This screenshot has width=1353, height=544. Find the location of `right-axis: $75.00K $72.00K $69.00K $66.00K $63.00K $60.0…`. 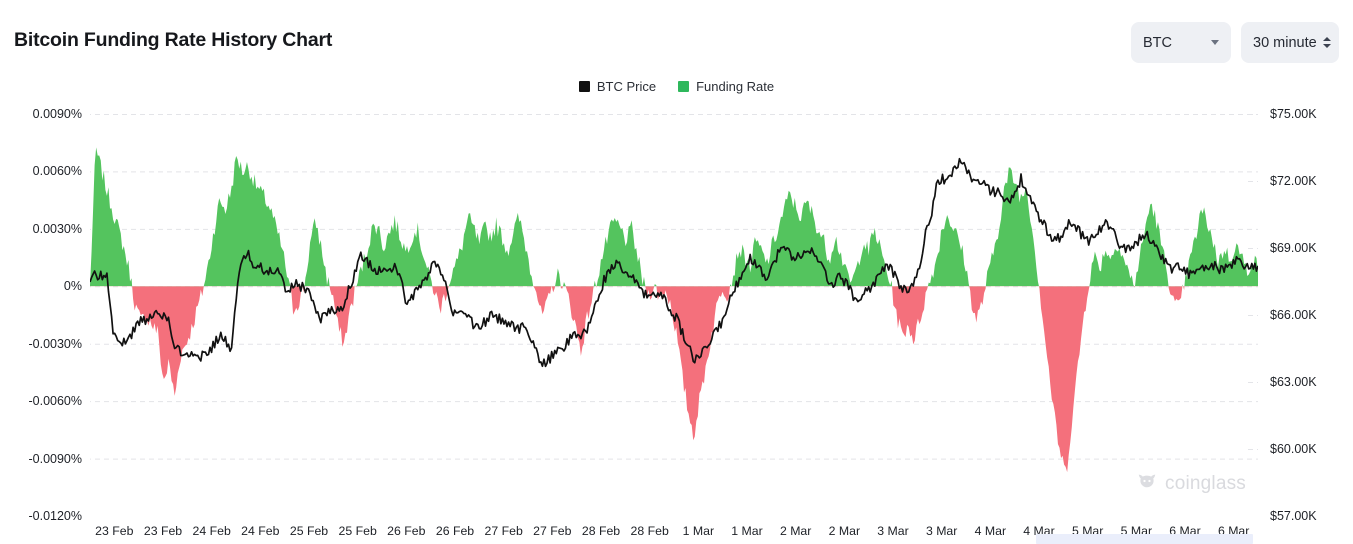

right-axis: $75.00K $72.00K $69.00K $66.00K $63.00K $60.0… is located at coordinates (1308, 315).